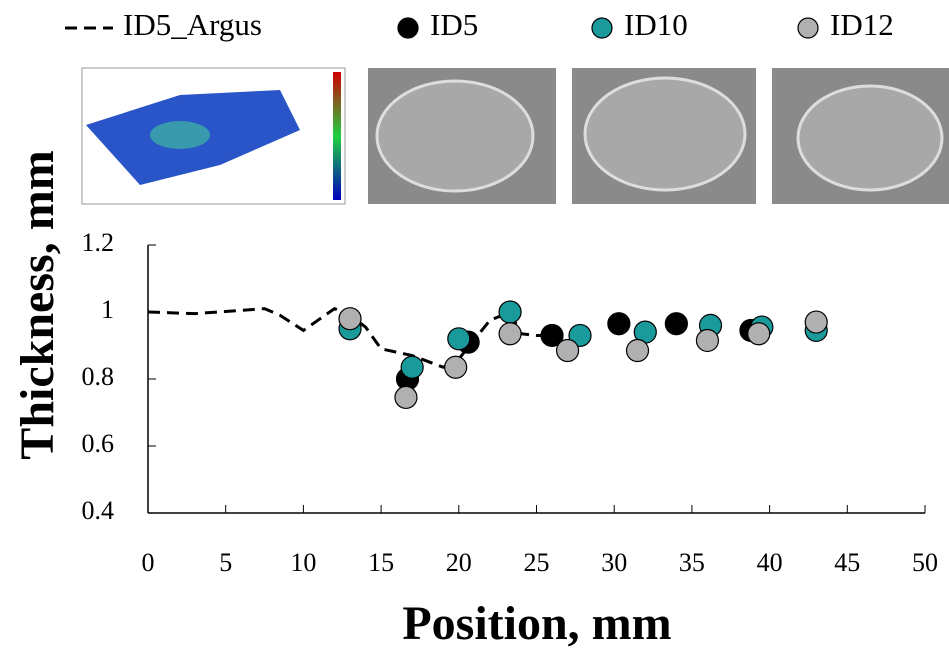  What do you see at coordinates (98, 242) in the screenshot?
I see `y-tick-label: 1.2` at bounding box center [98, 242].